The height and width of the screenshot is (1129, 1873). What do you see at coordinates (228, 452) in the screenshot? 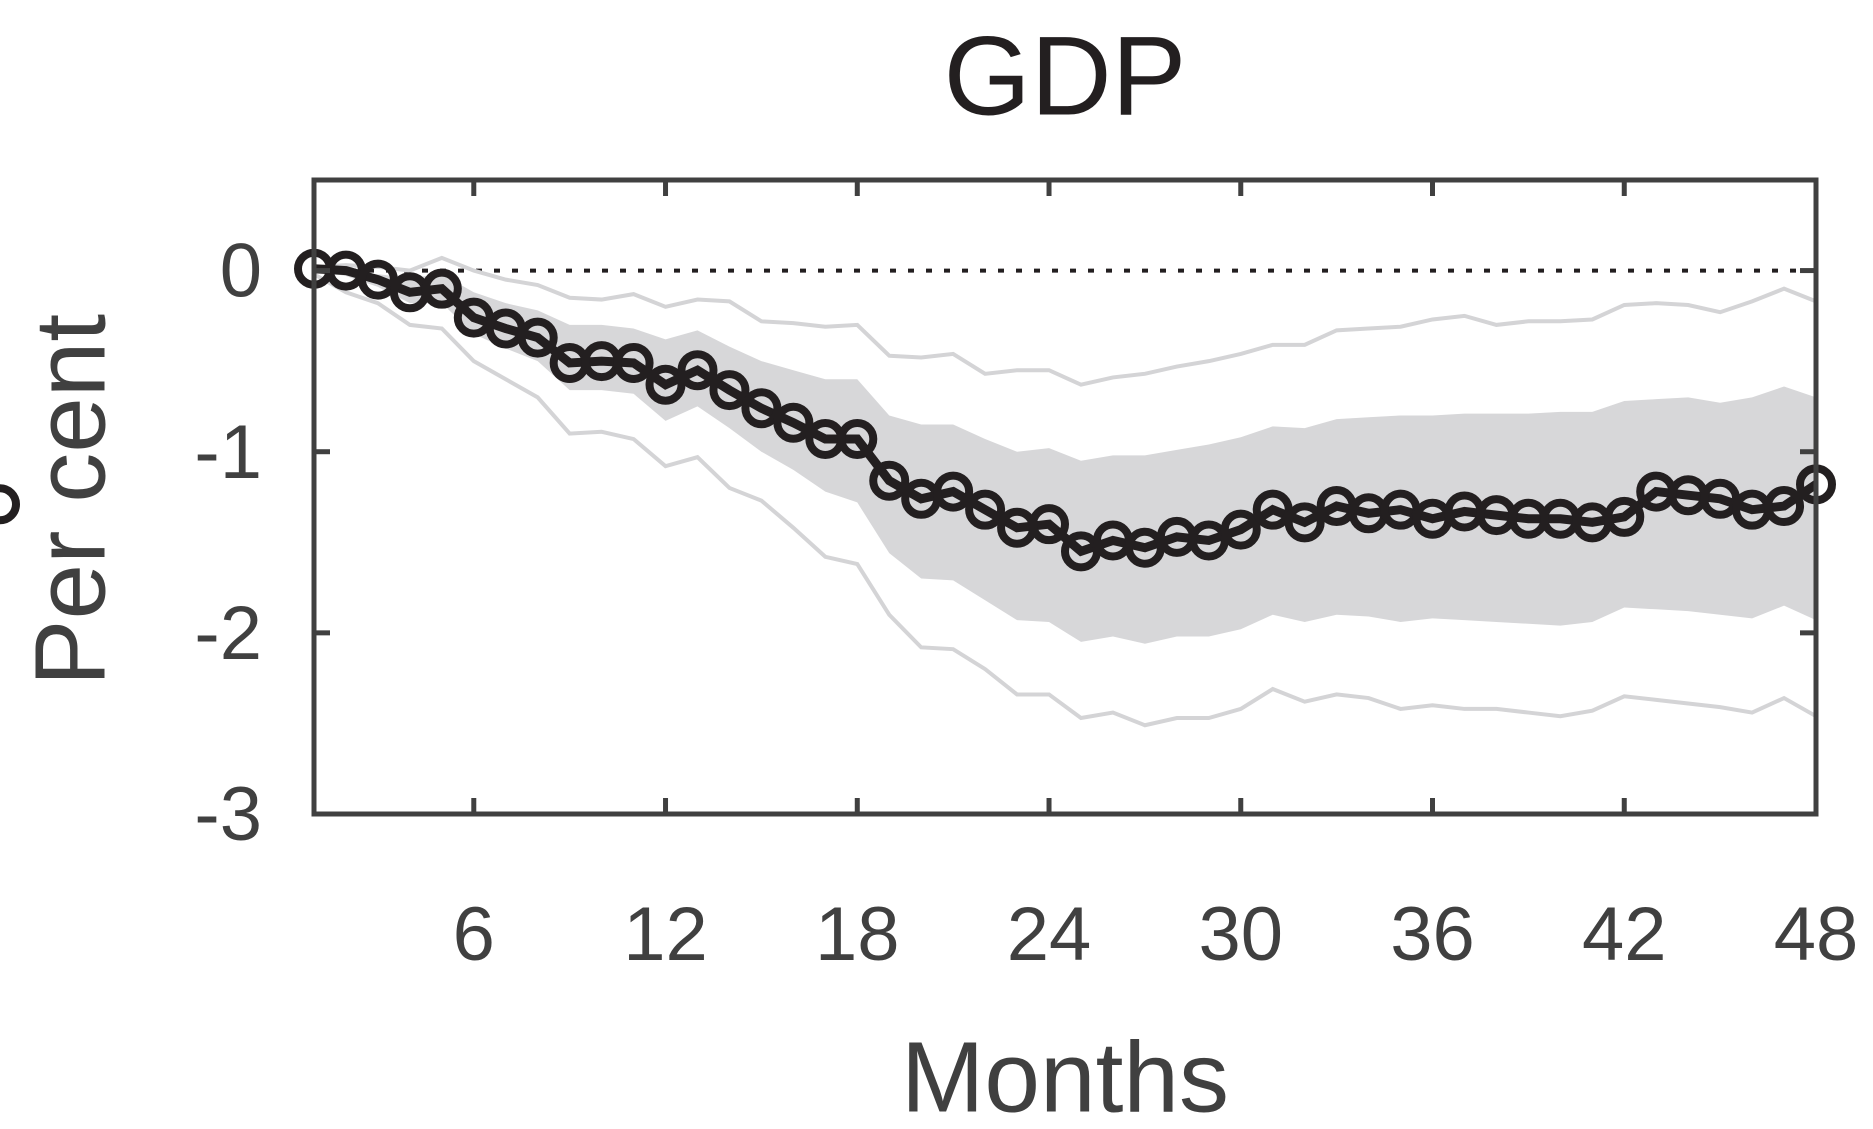
I see `y-tick-label: -1` at bounding box center [228, 452].